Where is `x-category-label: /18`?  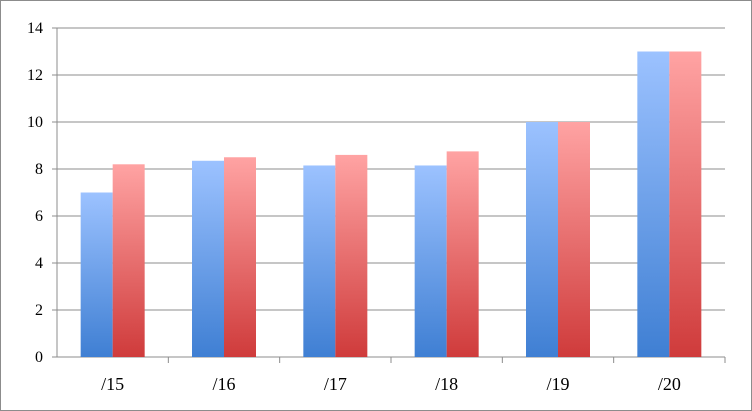 x-category-label: /18 is located at coordinates (446, 384).